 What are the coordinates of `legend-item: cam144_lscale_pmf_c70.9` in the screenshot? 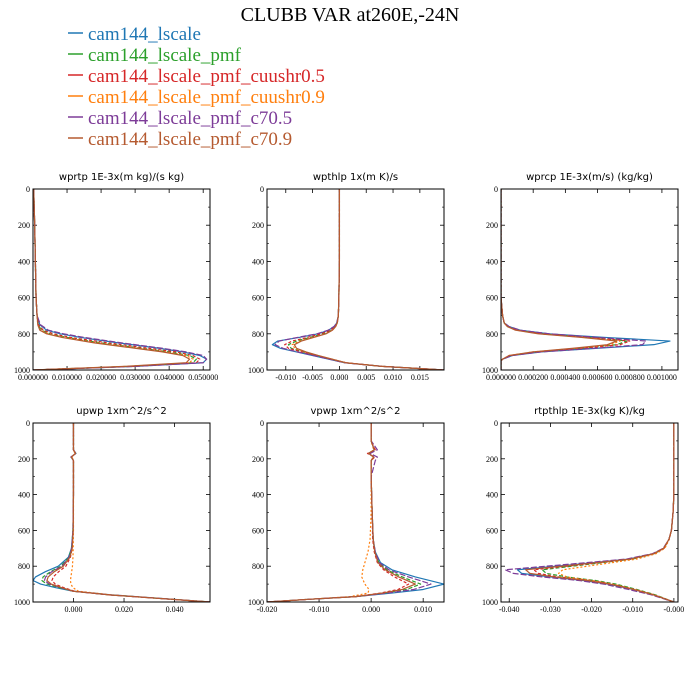 It's located at (180, 139).